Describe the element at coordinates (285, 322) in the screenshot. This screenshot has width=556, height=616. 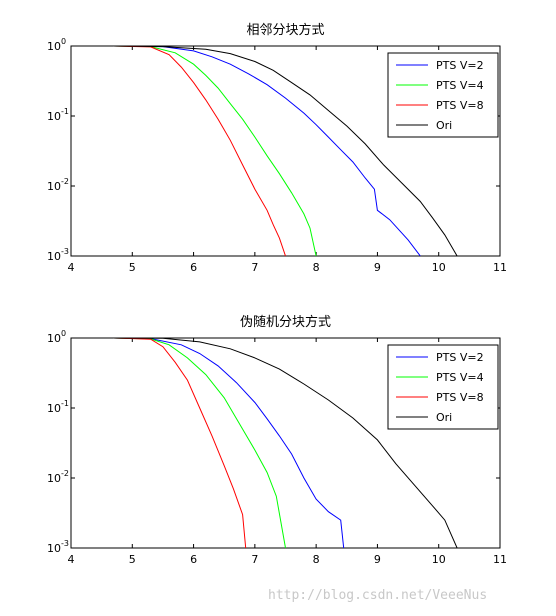
I see `chart-title: 伪随机分块方式` at that location.